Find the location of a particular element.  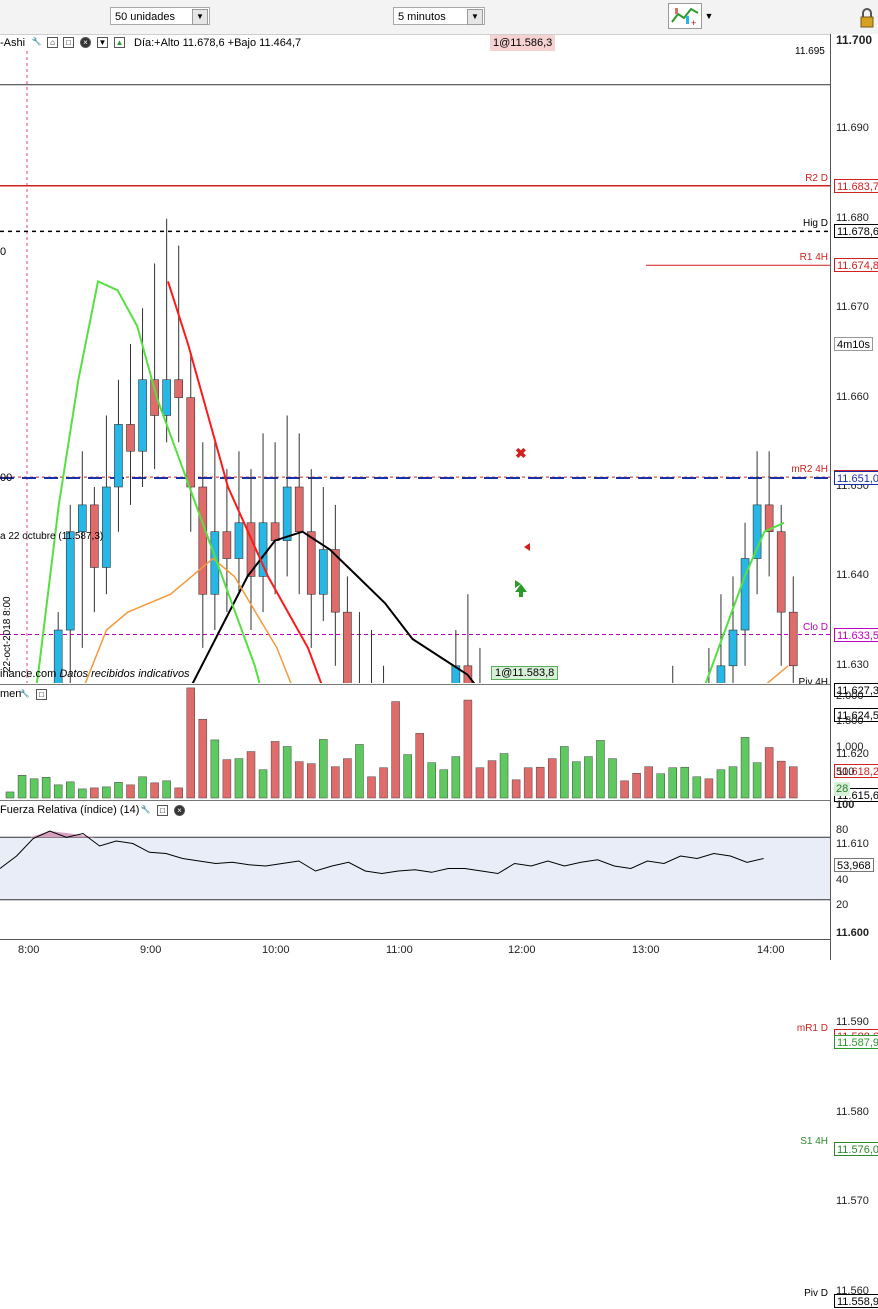

volume-panel is located at coordinates (415, 742).